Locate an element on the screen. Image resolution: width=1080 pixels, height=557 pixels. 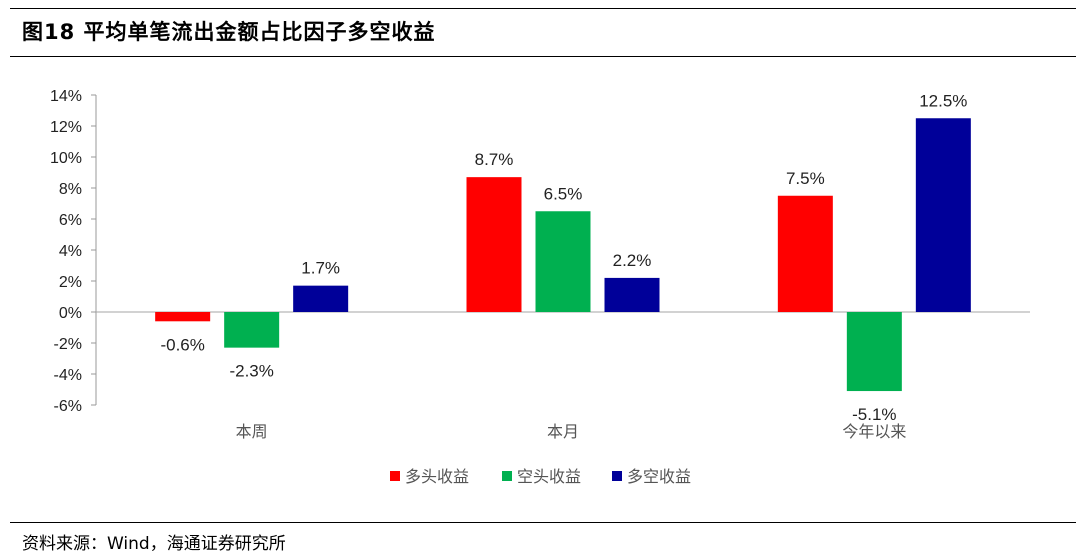
y-tick-label: -4% is located at coordinates (68, 375).